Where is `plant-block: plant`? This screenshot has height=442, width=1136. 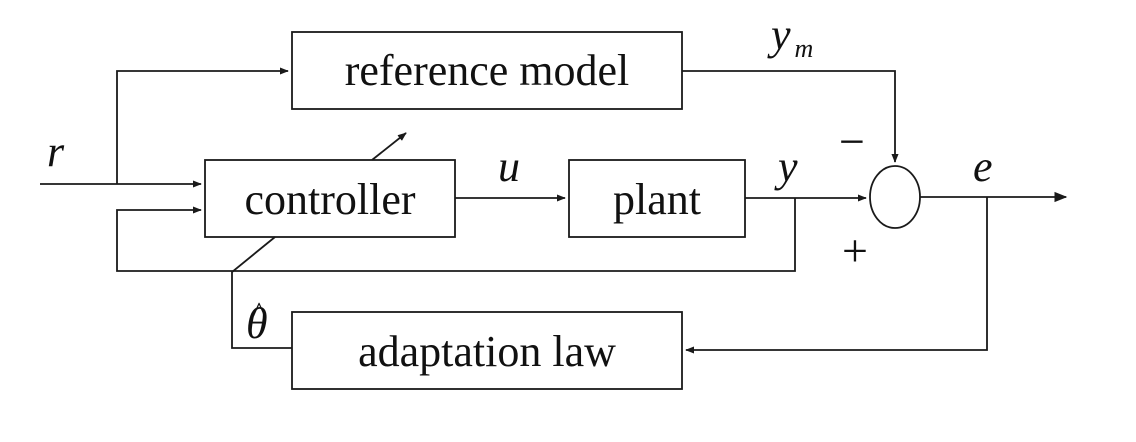
plant-block: plant is located at coordinates (657, 198).